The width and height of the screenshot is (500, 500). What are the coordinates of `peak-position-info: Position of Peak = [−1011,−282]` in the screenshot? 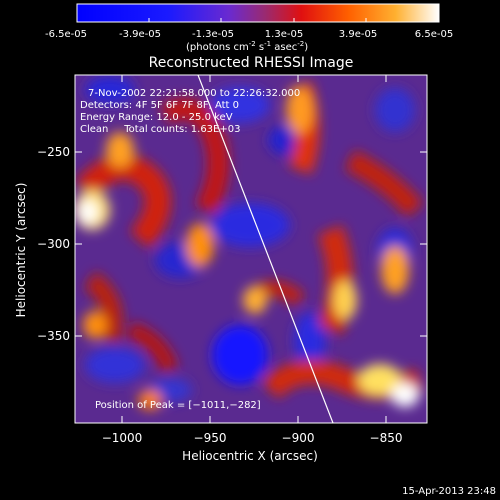 It's located at (178, 405).